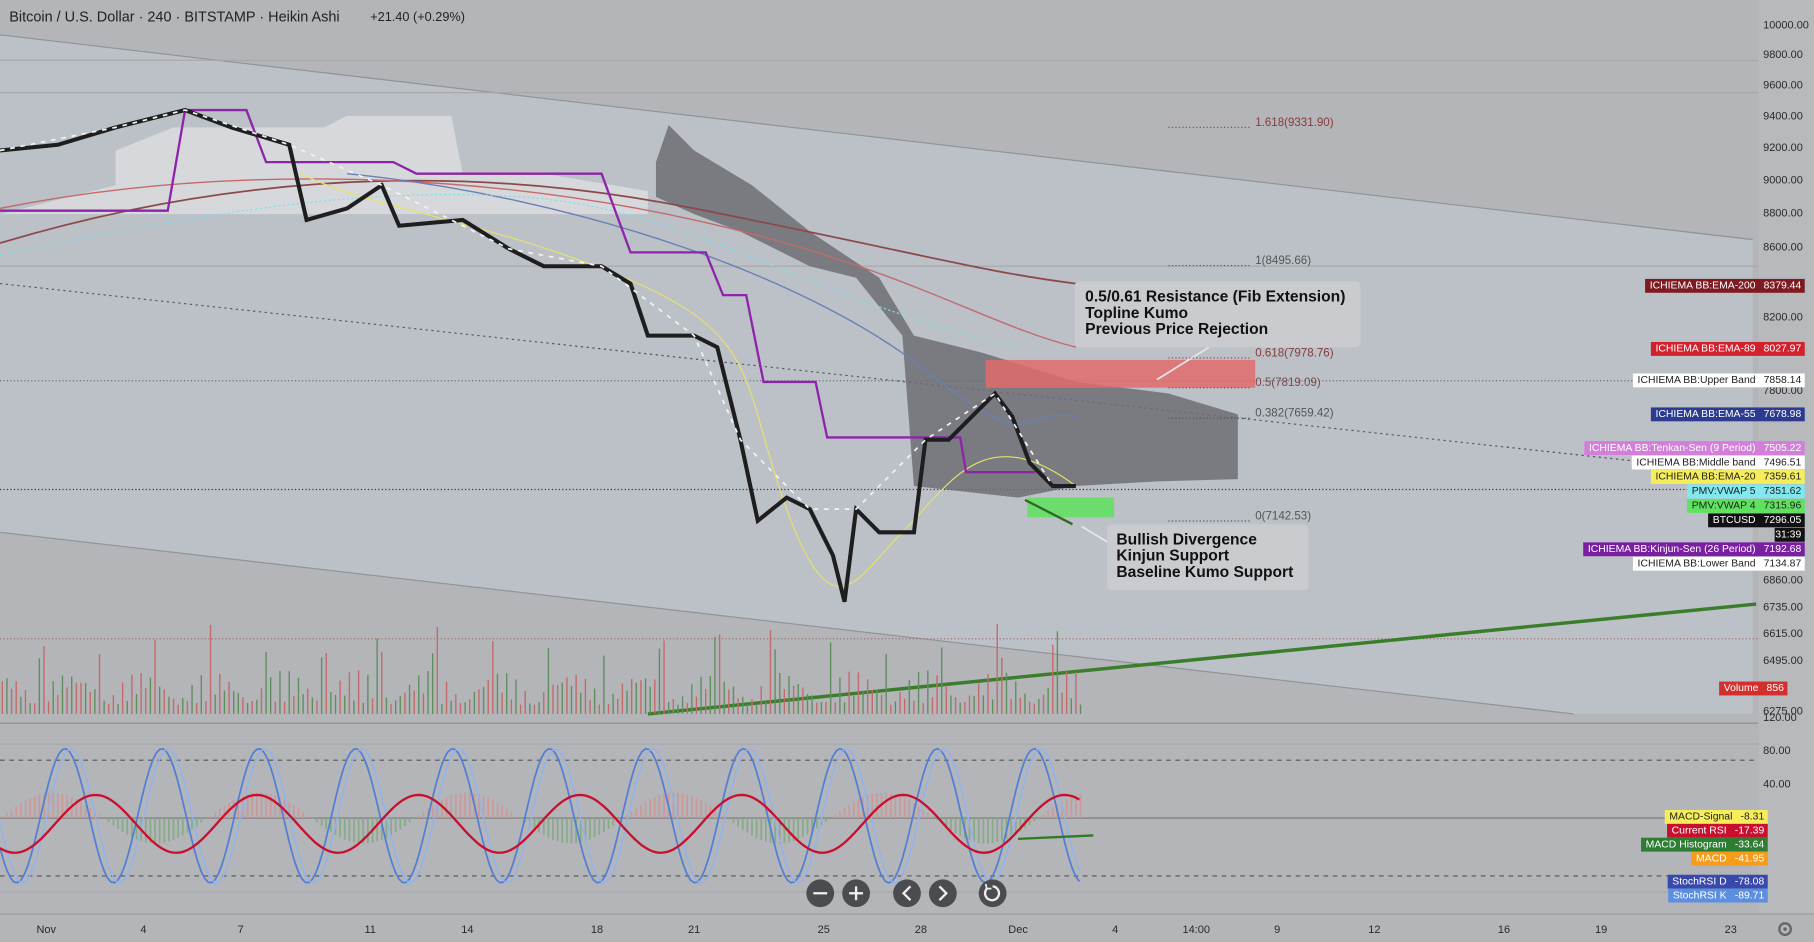  What do you see at coordinates (1783, 391) in the screenshot?
I see `price-tick-label: 7800.00` at bounding box center [1783, 391].